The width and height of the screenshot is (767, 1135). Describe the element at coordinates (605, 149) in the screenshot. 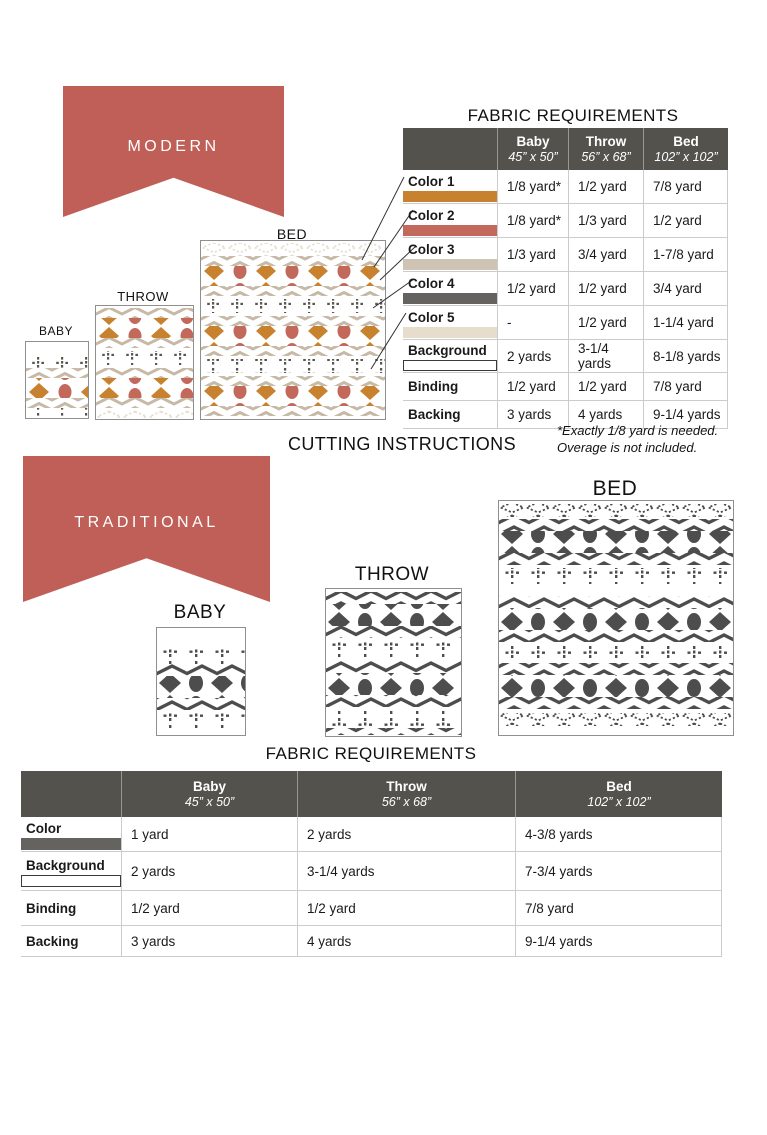

I see `modern-header-throw: Throw 56” x 68”` at that location.